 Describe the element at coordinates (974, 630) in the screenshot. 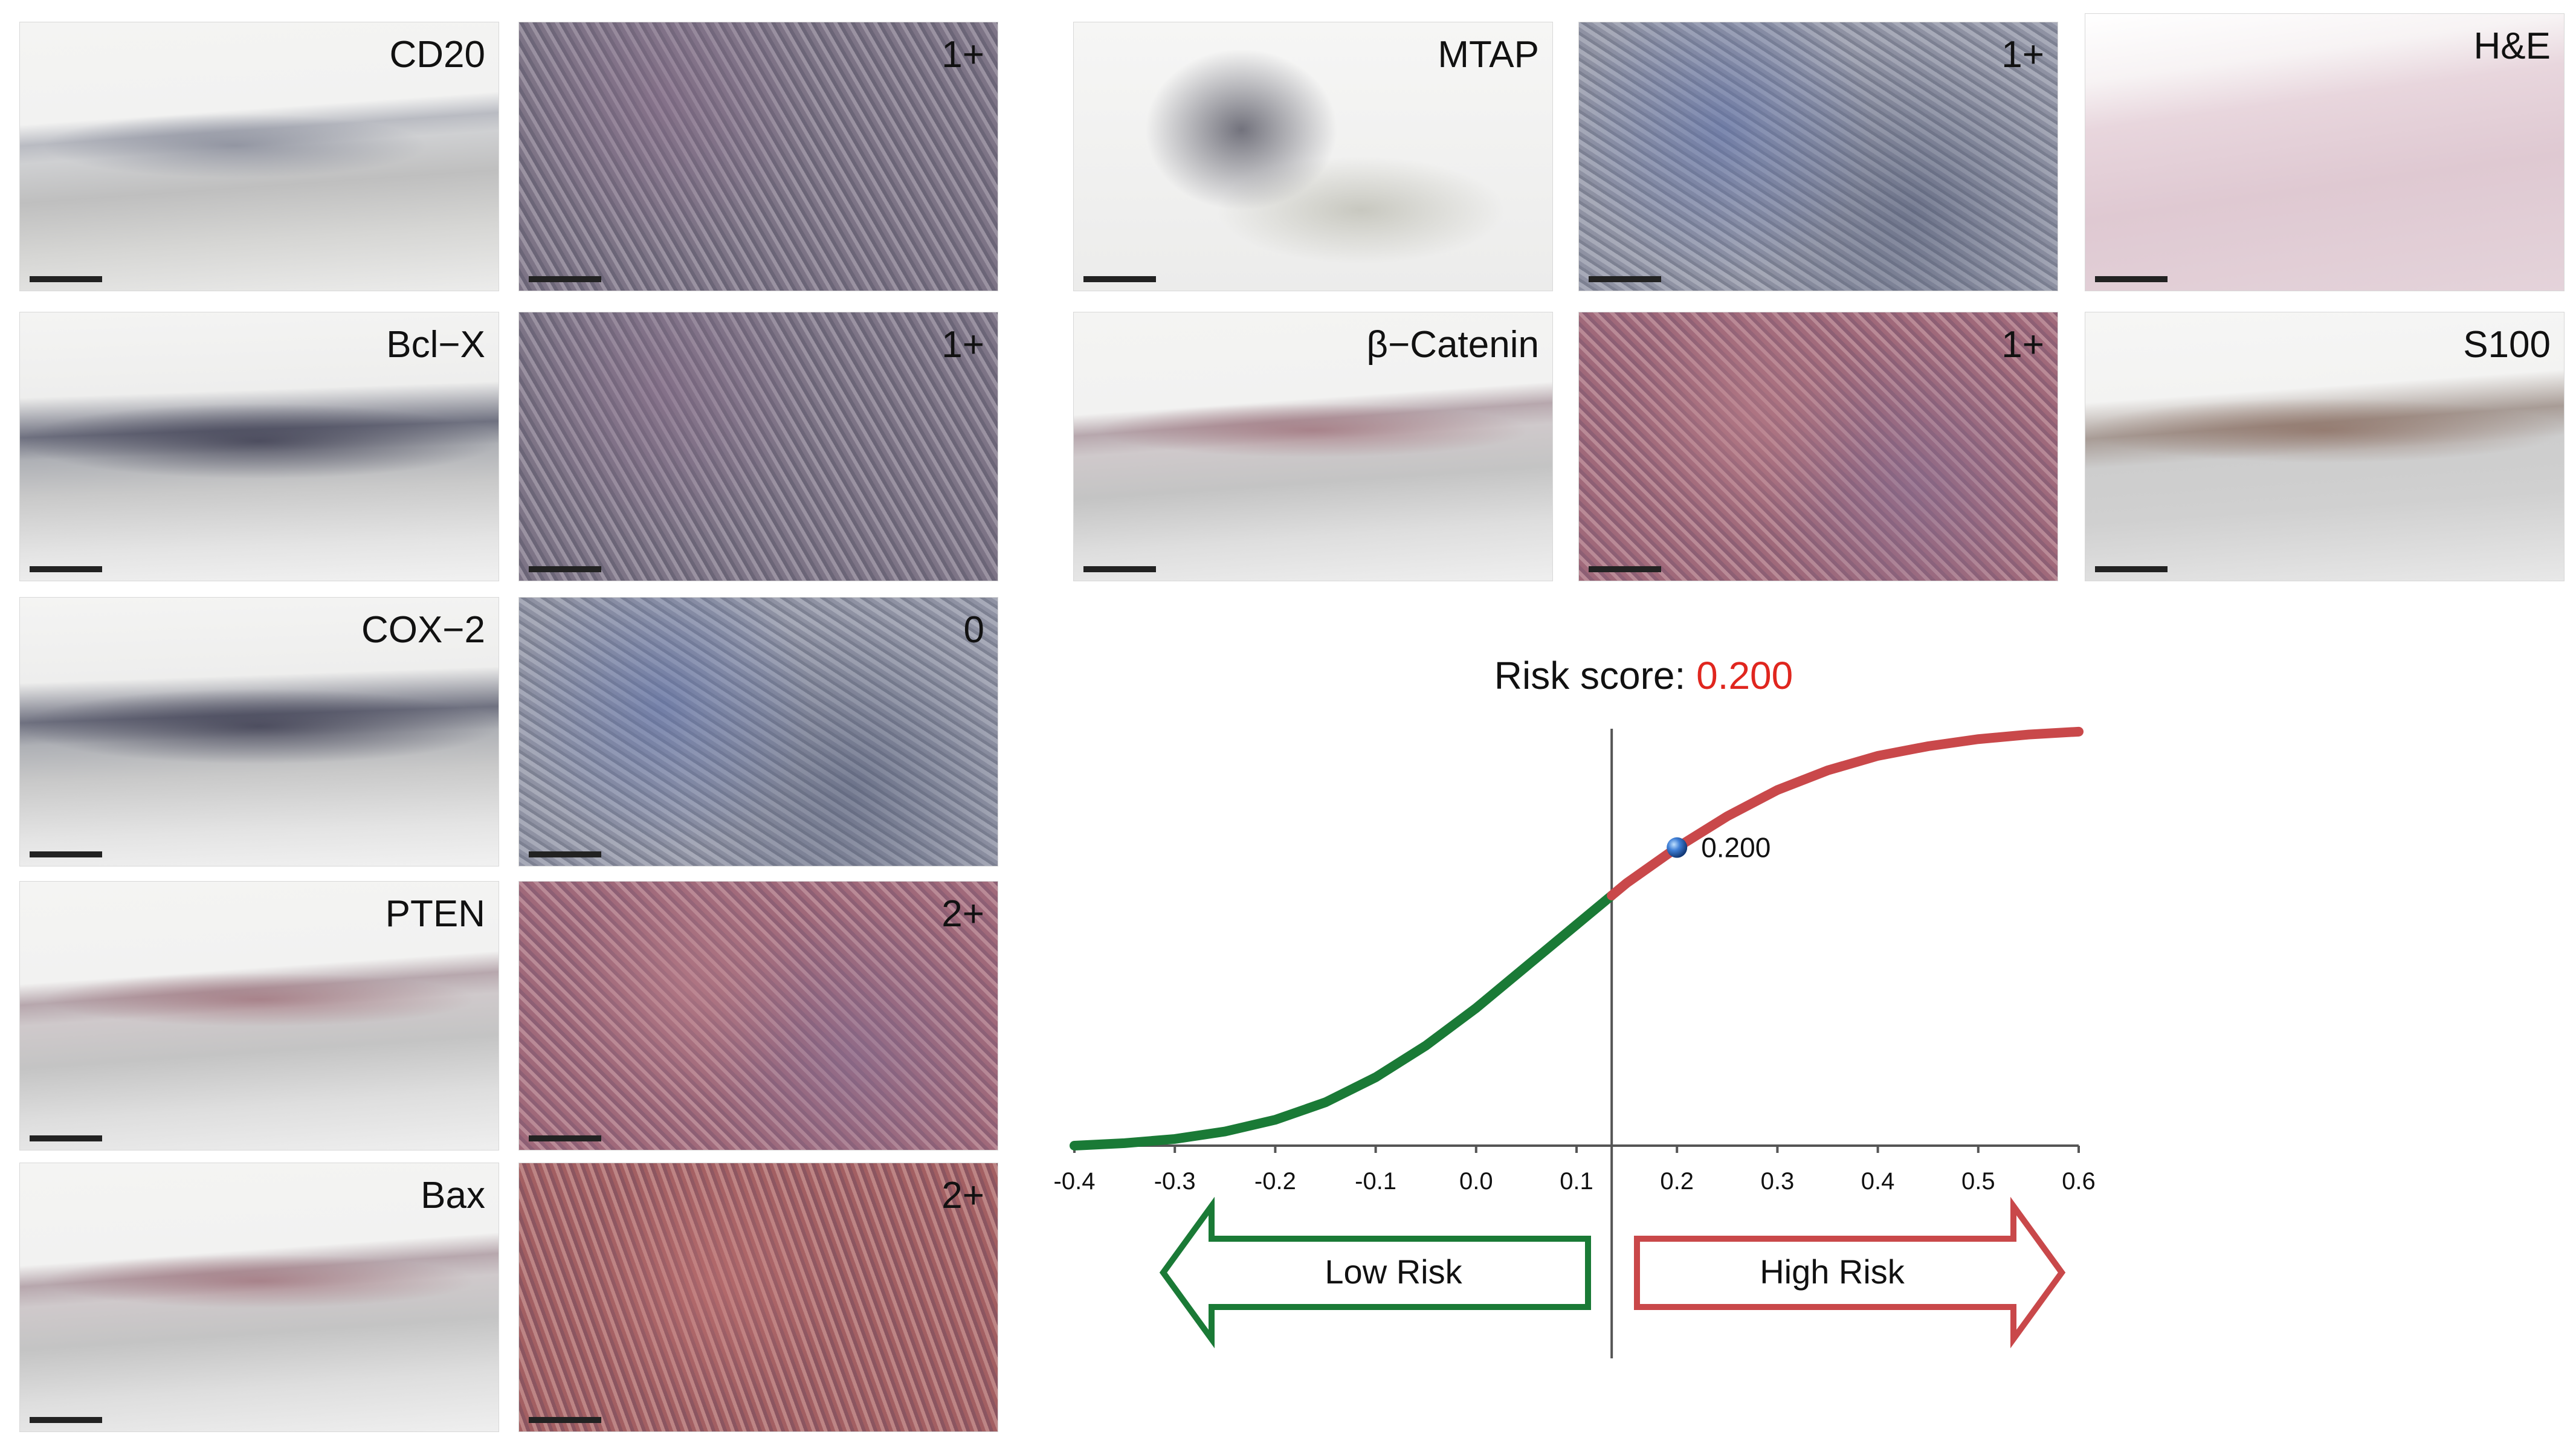

I see `cox2-score: 0` at that location.